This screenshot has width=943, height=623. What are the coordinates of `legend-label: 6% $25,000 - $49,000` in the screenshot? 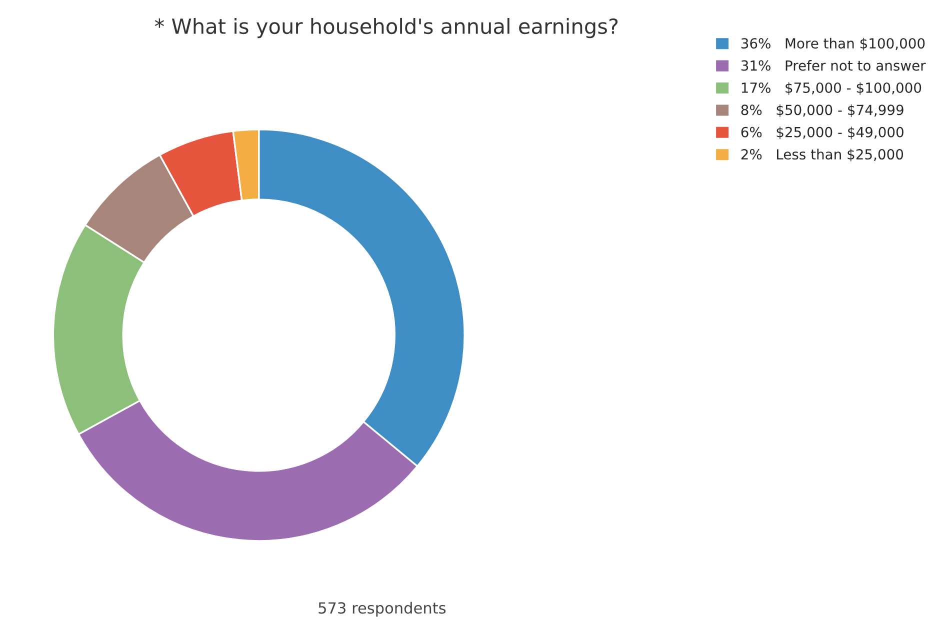 It's located at (822, 133).